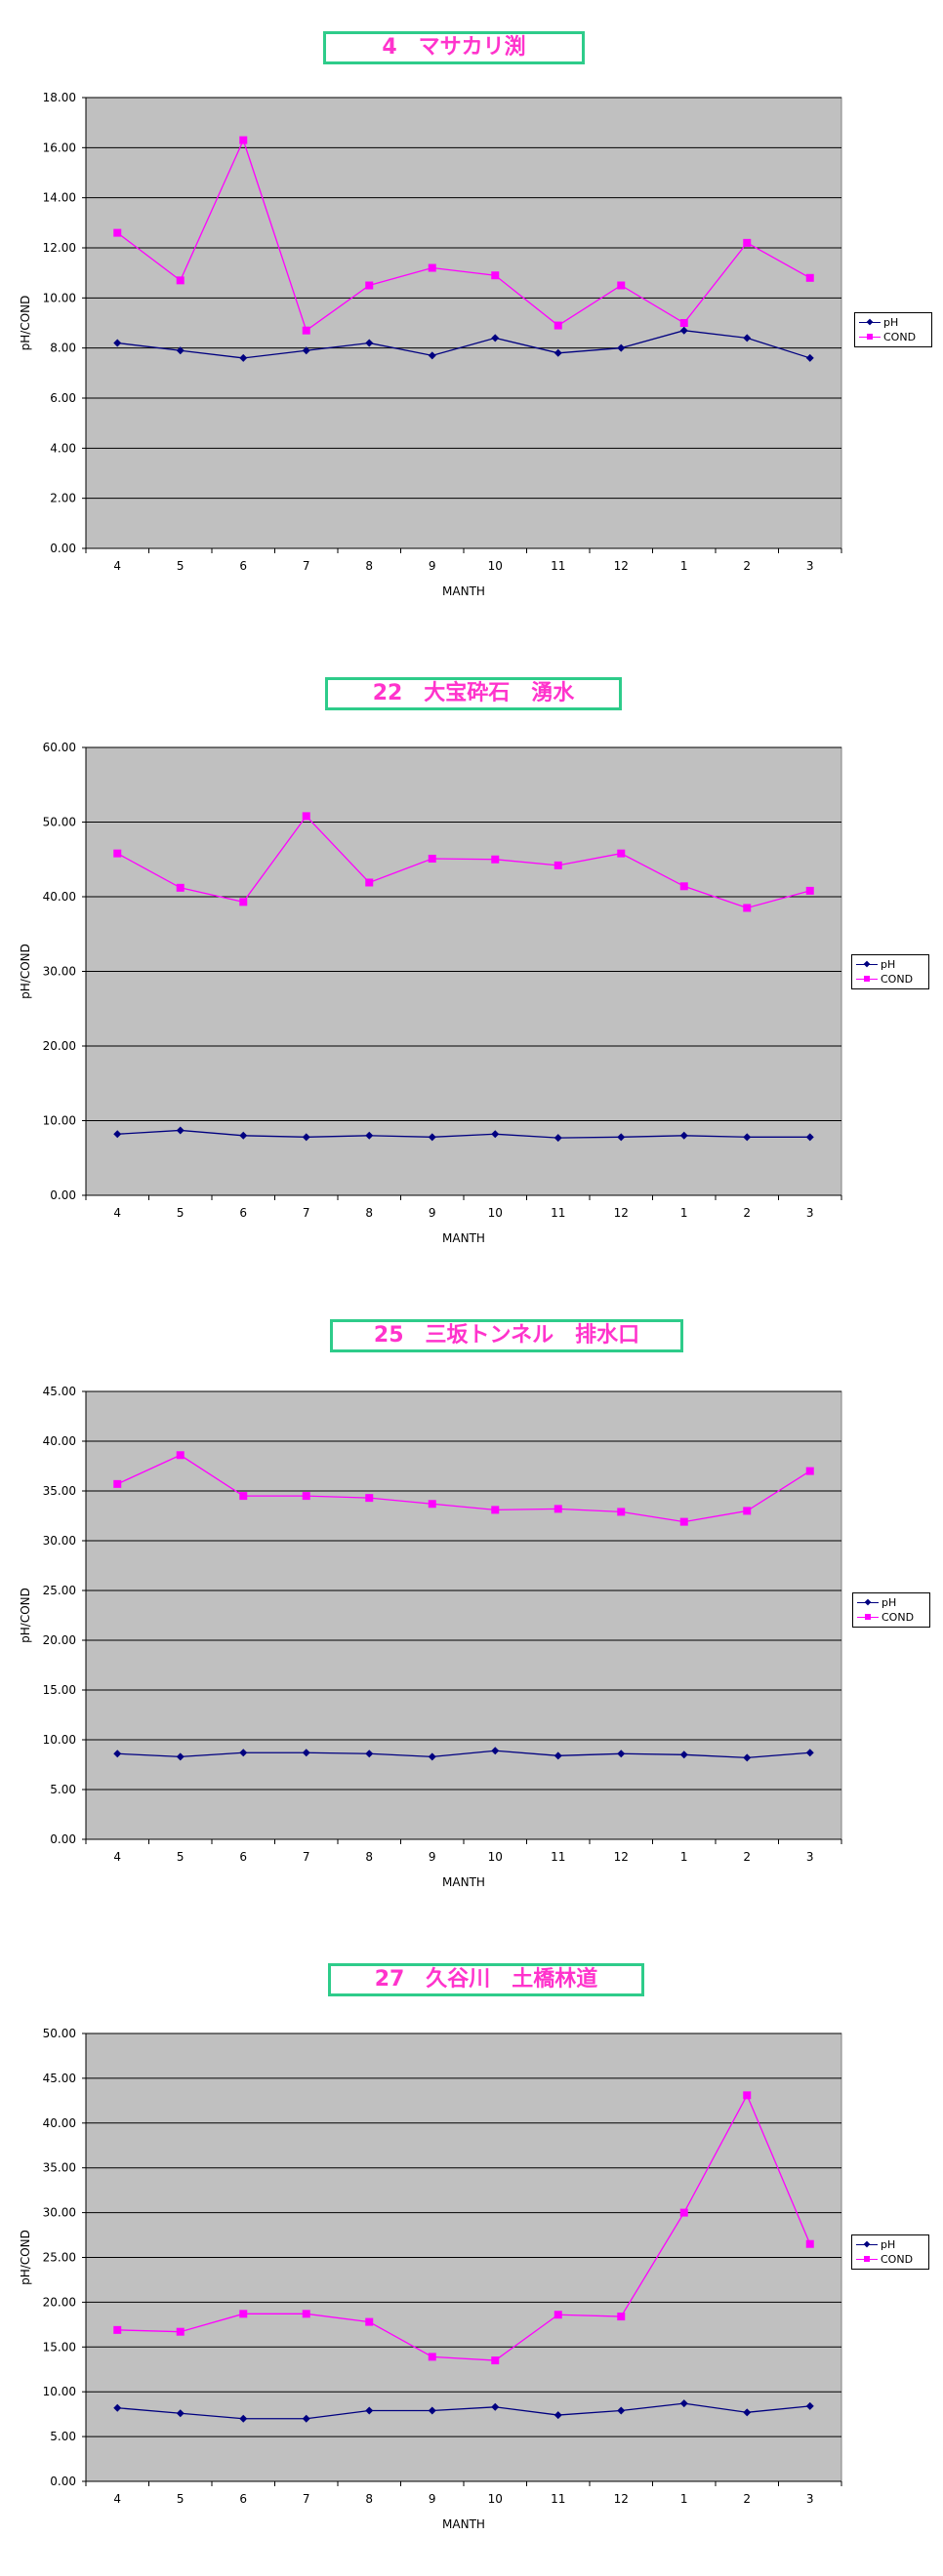 This screenshot has width=943, height=2576. Describe the element at coordinates (59, 1441) in the screenshot. I see `y-tick-label: 40.00` at that location.